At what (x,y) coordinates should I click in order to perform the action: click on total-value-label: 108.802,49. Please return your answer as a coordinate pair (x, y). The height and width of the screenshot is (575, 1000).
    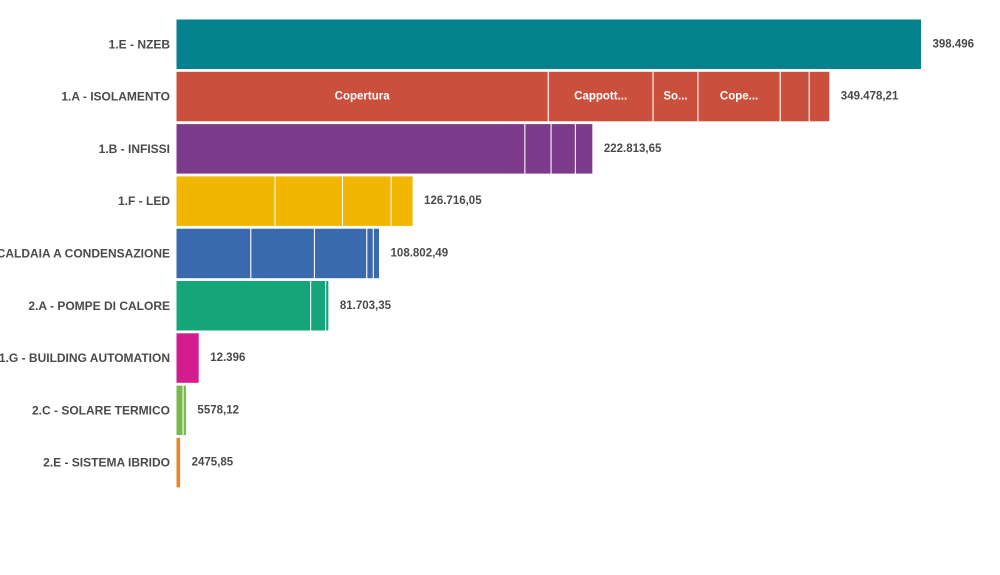
    Looking at the image, I should click on (420, 253).